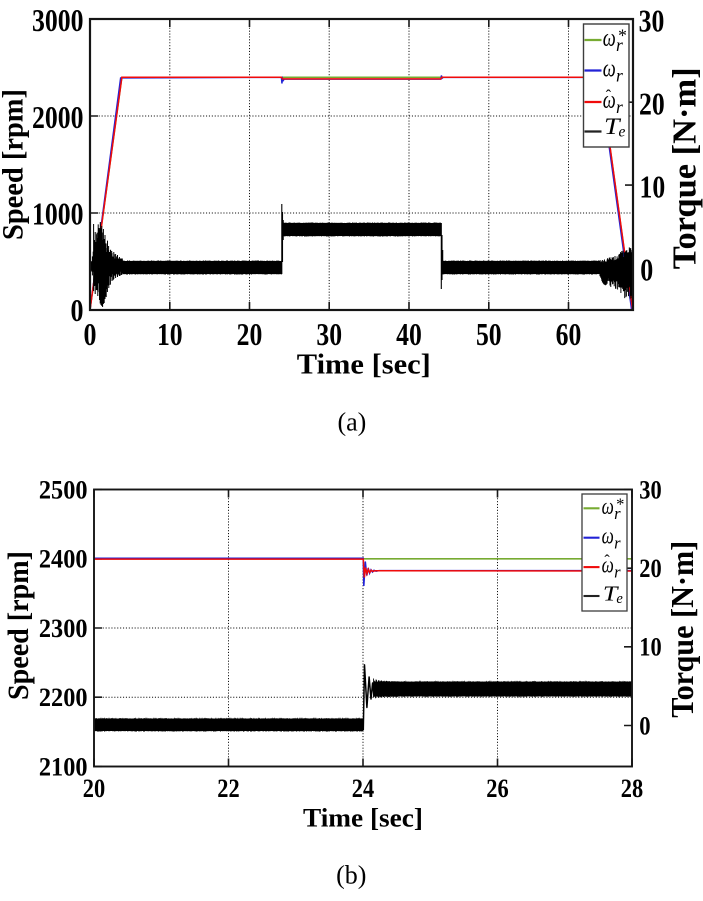 Image resolution: width=703 pixels, height=901 pixels. I want to click on svg-text: 22, so click(228, 788).